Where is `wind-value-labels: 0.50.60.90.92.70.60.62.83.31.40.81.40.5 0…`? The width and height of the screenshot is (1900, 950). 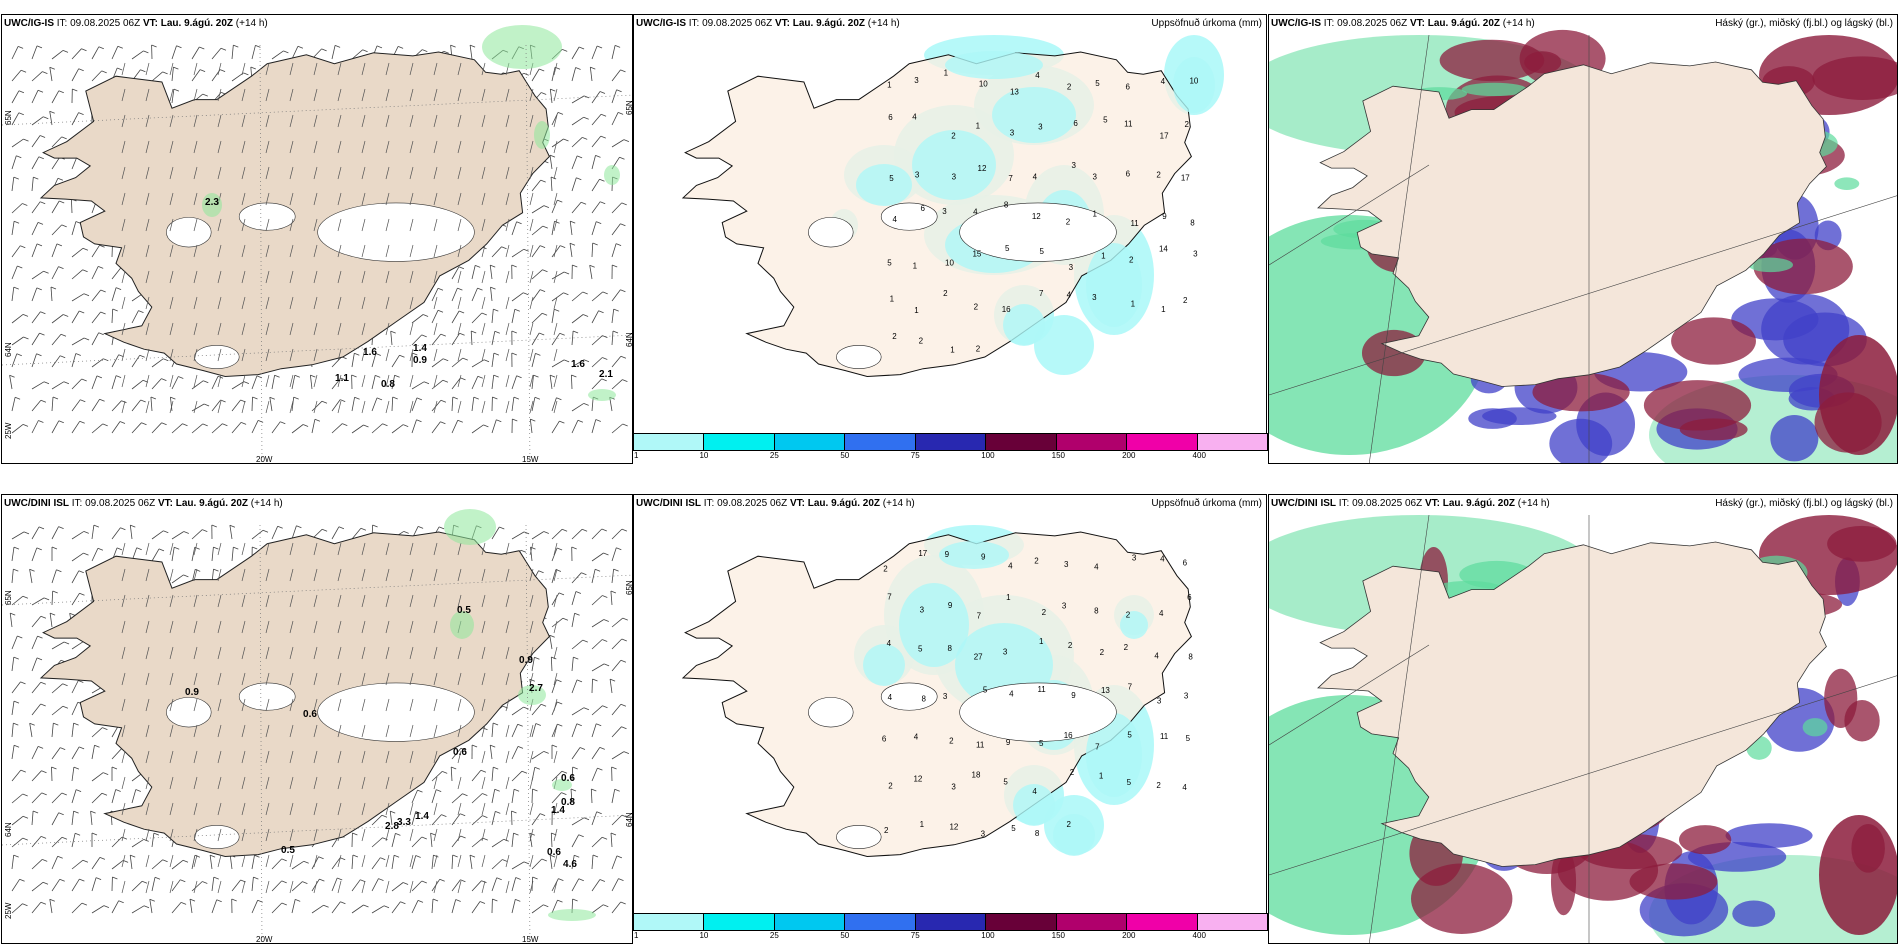
wind-value-labels: 0.50.60.90.92.70.60.62.83.31.40.81.40.5 0… is located at coordinates (381, 737).